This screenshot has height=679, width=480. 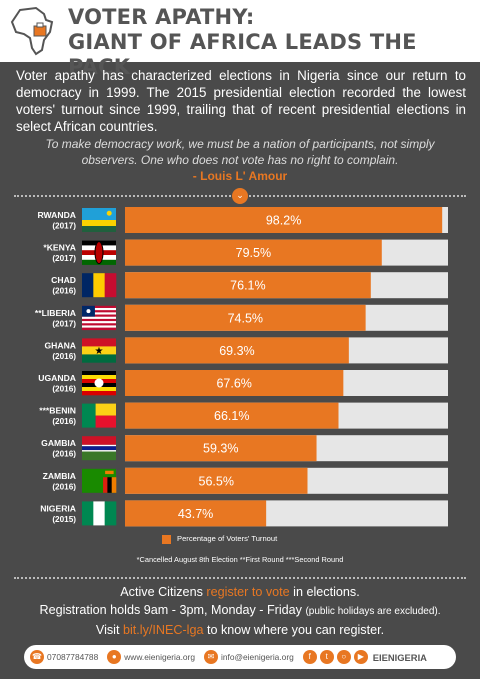 What do you see at coordinates (257, 657) in the screenshot?
I see `email-text: info@eienigeria.org` at bounding box center [257, 657].